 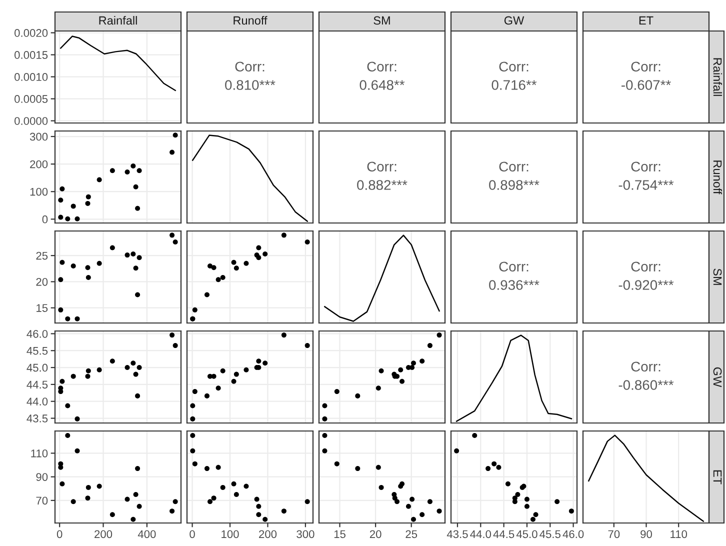 What do you see at coordinates (37, 351) in the screenshot?
I see `y-tick-label: 45.5` at bounding box center [37, 351].